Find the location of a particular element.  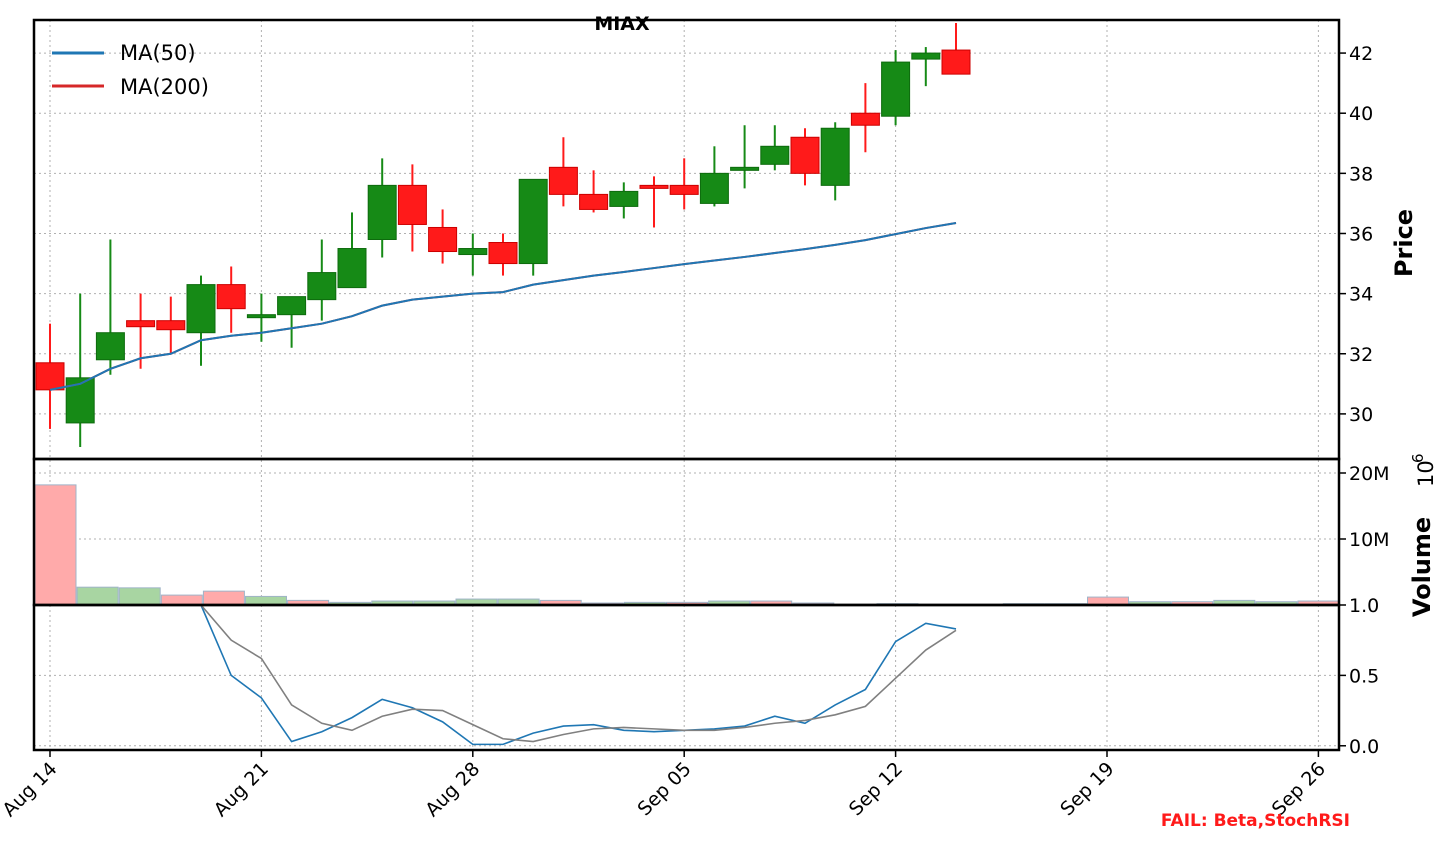

price-y-tick-label: 42 is located at coordinates (1361, 54).